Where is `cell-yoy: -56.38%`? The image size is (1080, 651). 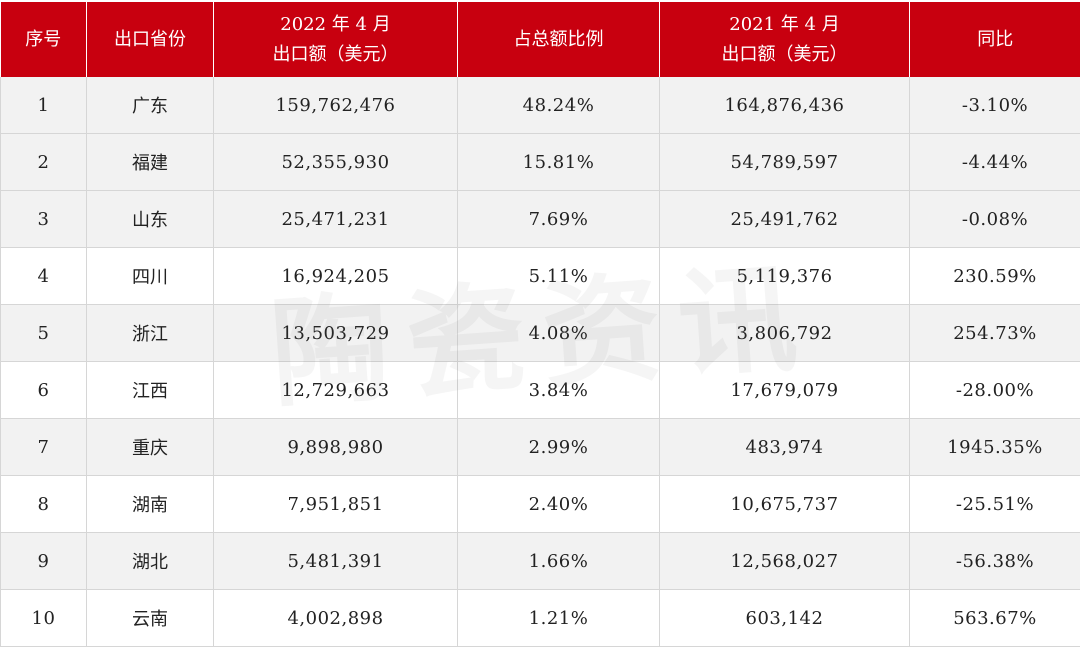 cell-yoy: -56.38% is located at coordinates (994, 561).